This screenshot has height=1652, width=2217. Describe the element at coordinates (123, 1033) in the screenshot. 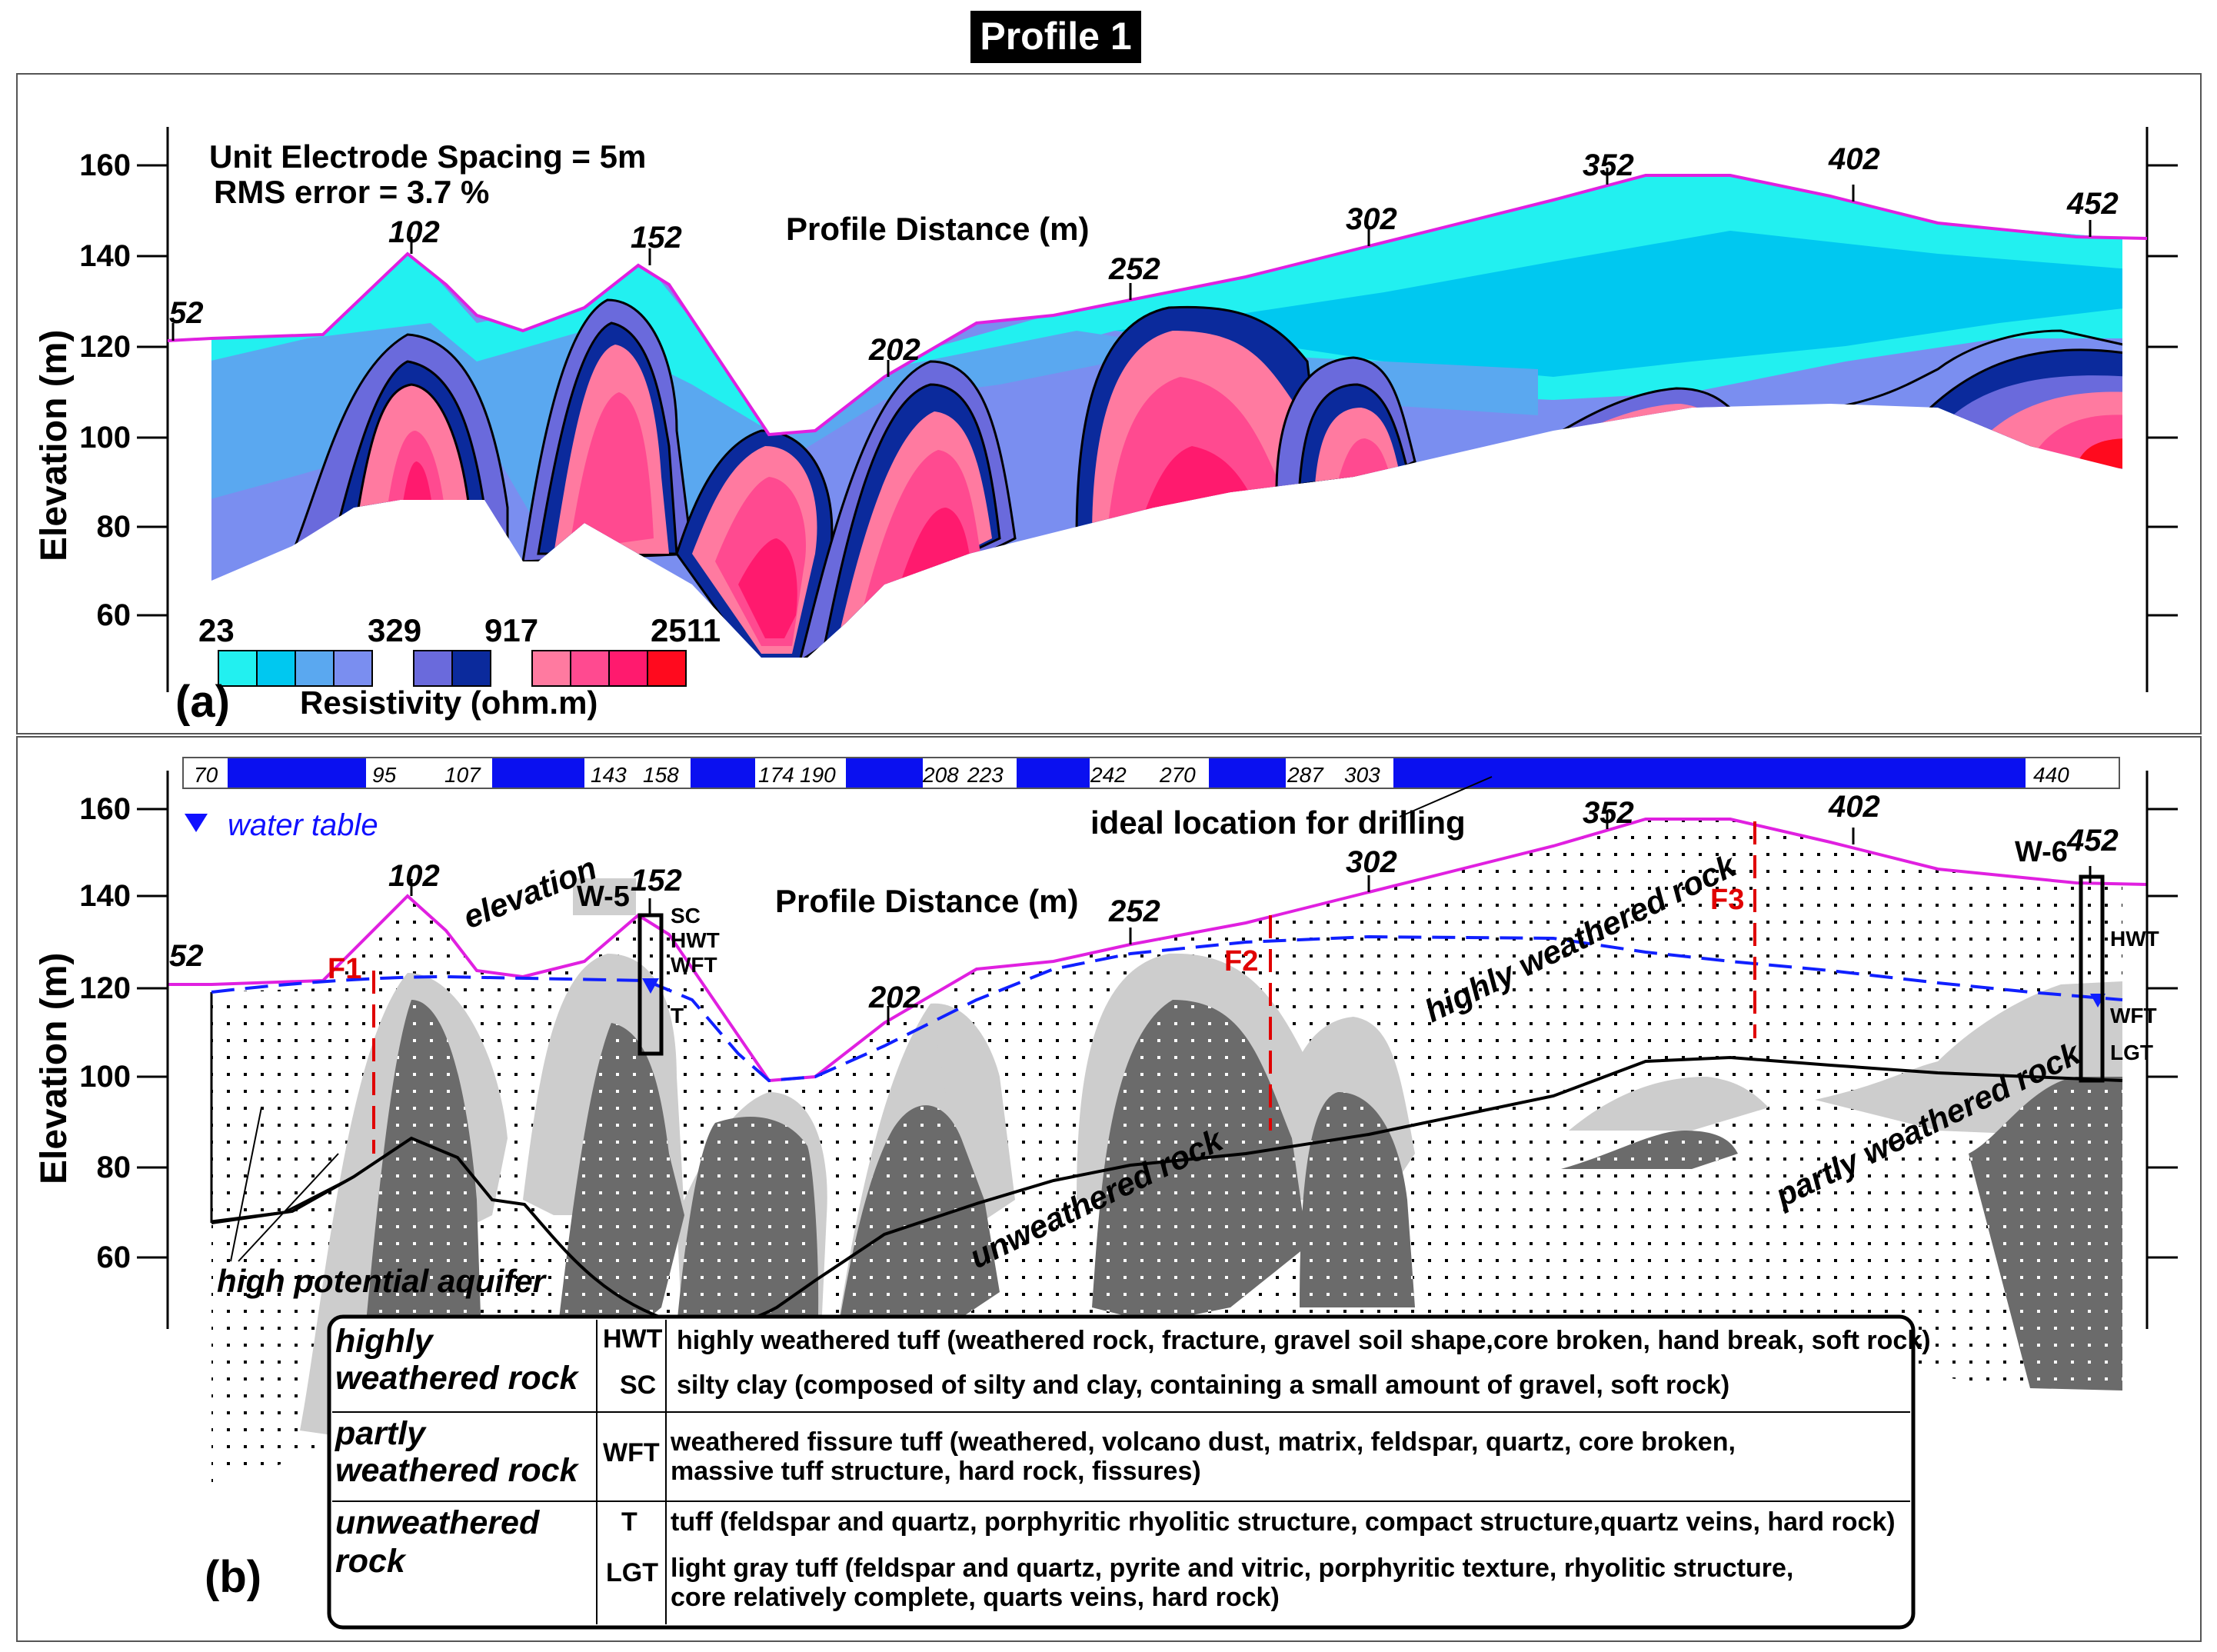

I see `panel-b-y-ticks: 160 140 120 100 80 60` at that location.